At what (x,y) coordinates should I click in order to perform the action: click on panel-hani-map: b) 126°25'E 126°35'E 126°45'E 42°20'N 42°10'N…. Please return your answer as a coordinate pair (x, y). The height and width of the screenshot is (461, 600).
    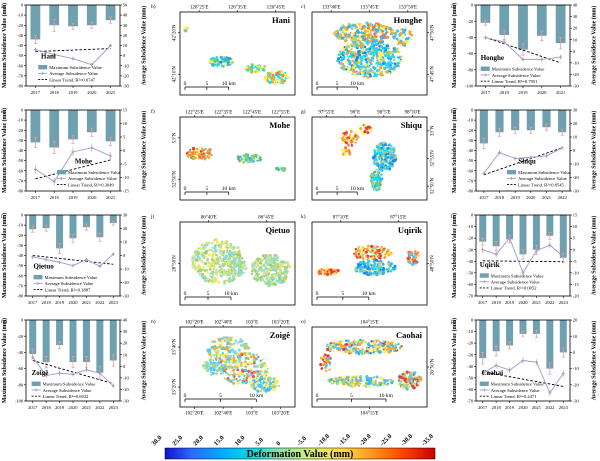
    Looking at the image, I should click on (225, 52).